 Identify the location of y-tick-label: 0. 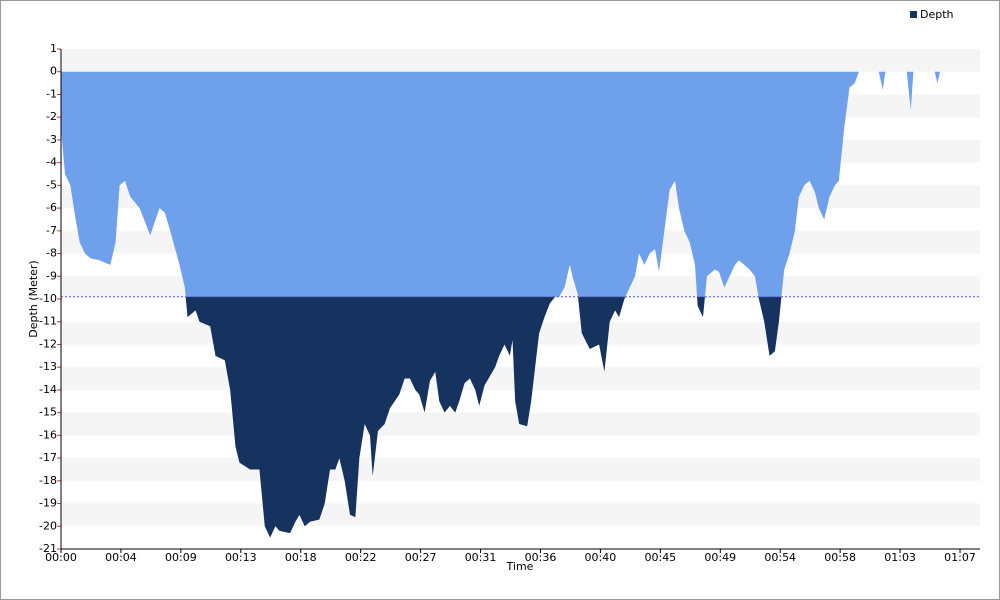
(53, 71).